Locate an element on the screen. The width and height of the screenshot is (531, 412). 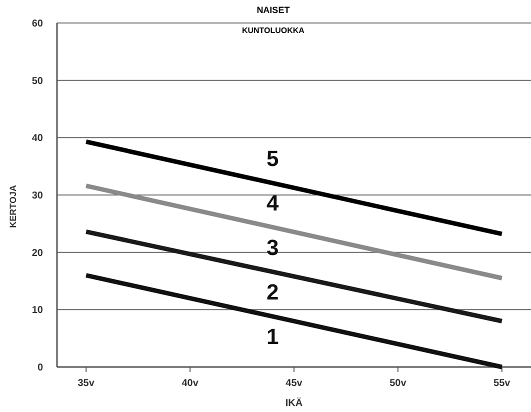
y-tick-label: 10 is located at coordinates (38, 310).